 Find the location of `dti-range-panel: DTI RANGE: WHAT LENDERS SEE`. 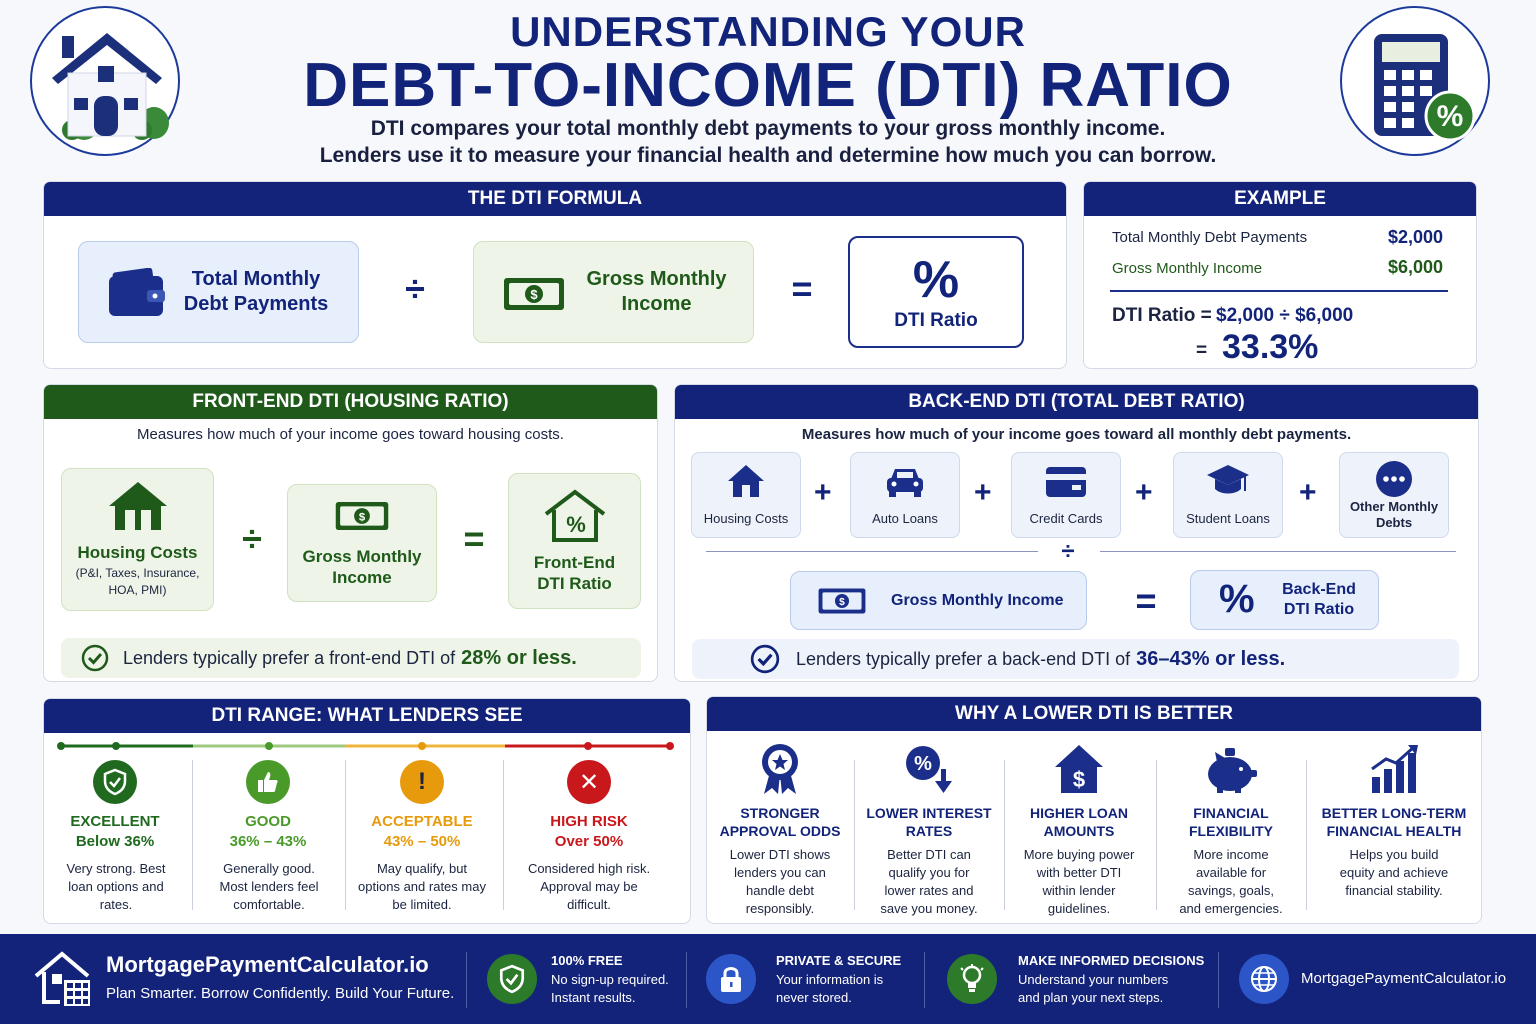

dti-range-panel: DTI RANGE: WHAT LENDERS SEE is located at coordinates (367, 811).